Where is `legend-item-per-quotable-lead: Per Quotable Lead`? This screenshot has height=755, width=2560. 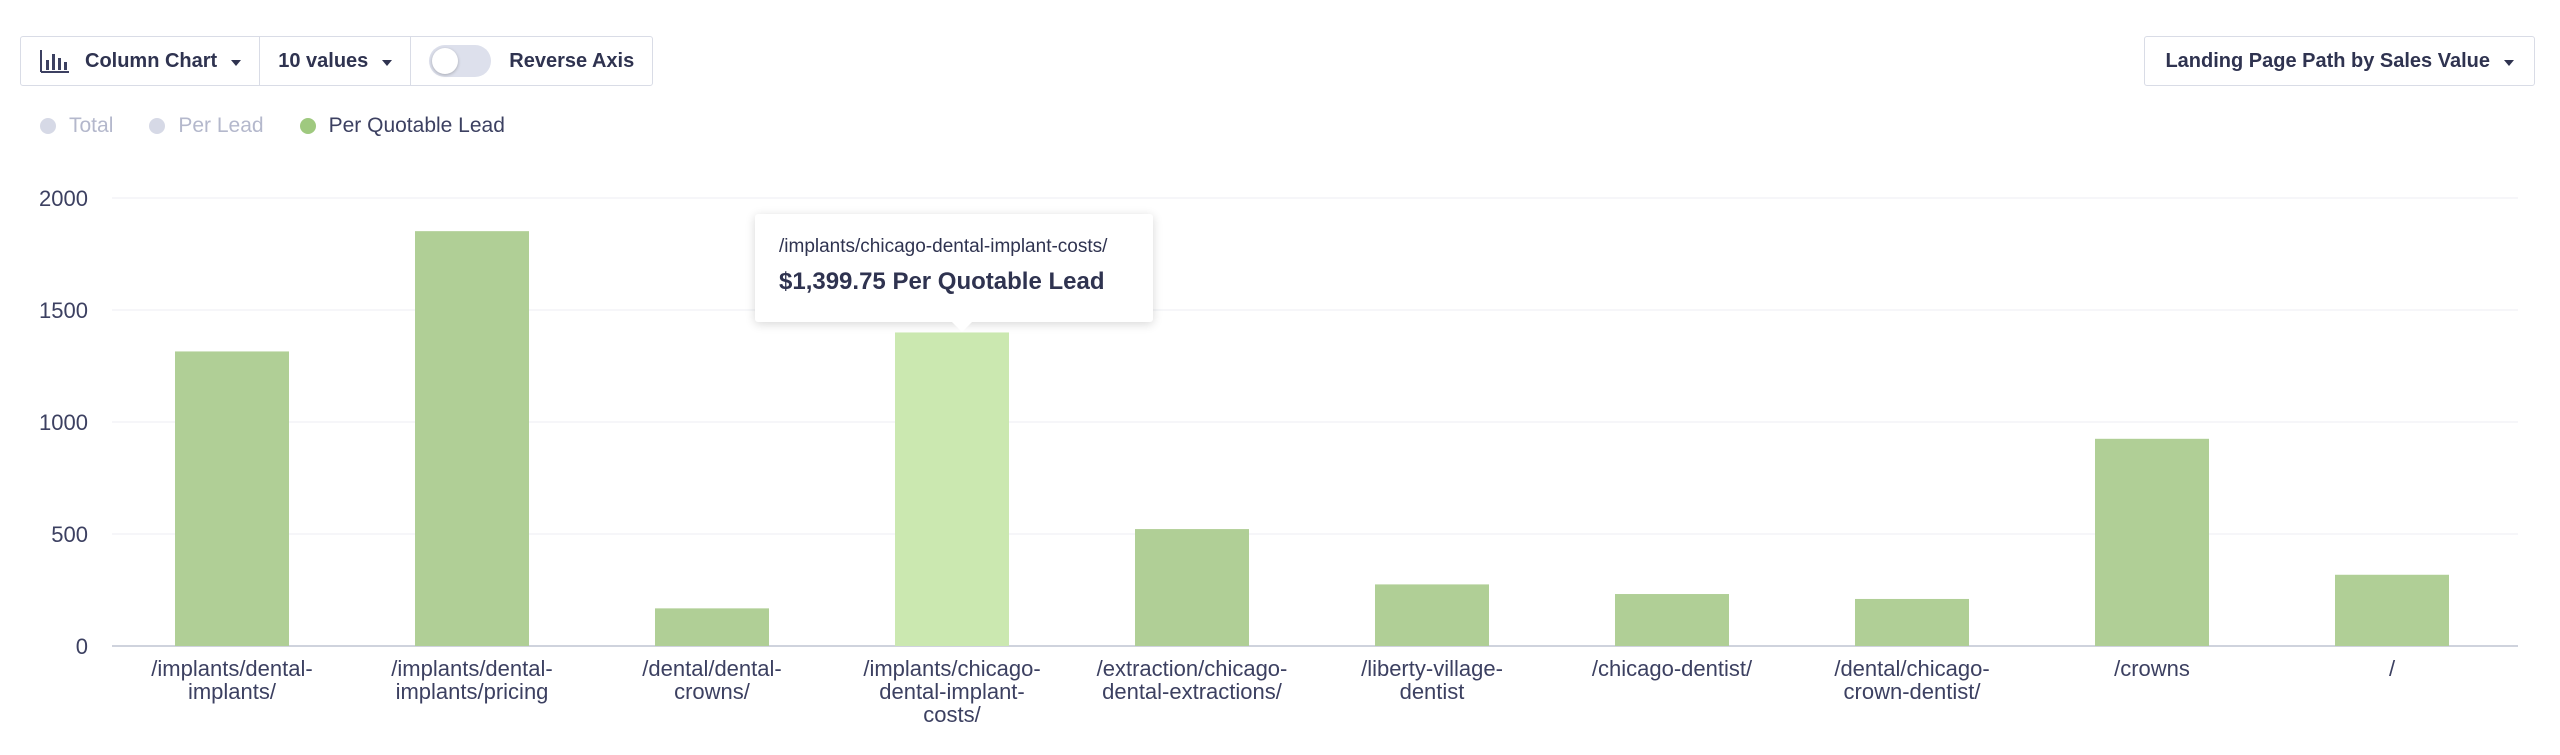 legend-item-per-quotable-lead: Per Quotable Lead is located at coordinates (402, 126).